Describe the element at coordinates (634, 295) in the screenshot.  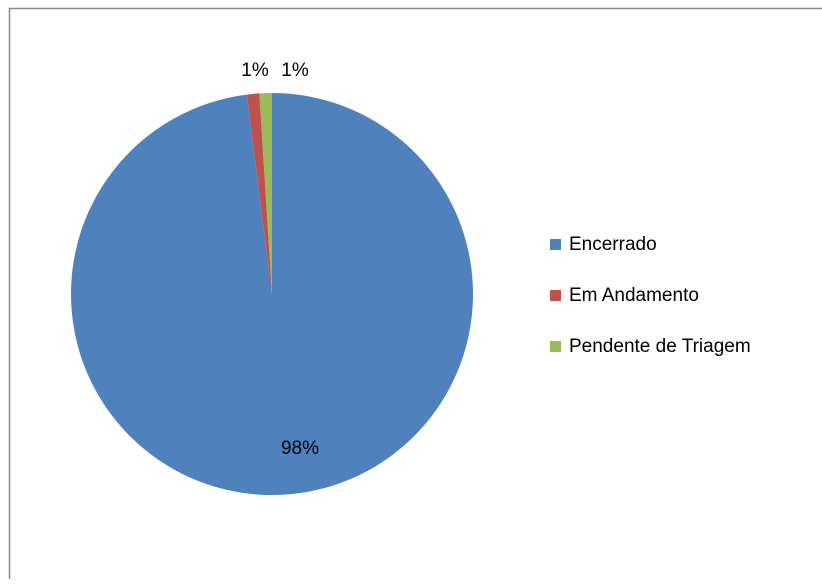
I see `legend-label: Em Andamento` at that location.